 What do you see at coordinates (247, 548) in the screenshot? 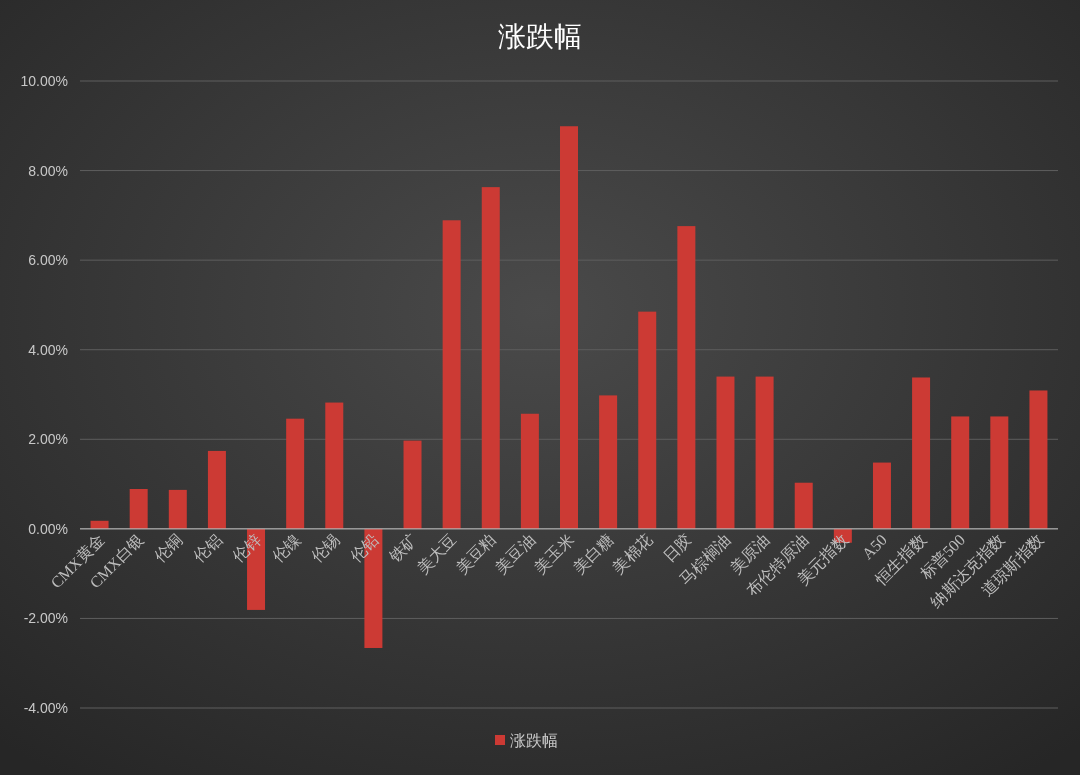
I see `x-tick-label: 伦锌` at bounding box center [247, 548].